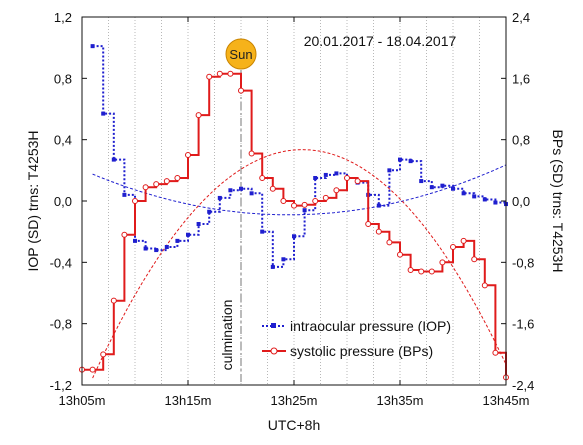 This screenshot has height=445, width=583. What do you see at coordinates (63, 17) in the screenshot?
I see `y-left-tick-label: 1,2` at bounding box center [63, 17].